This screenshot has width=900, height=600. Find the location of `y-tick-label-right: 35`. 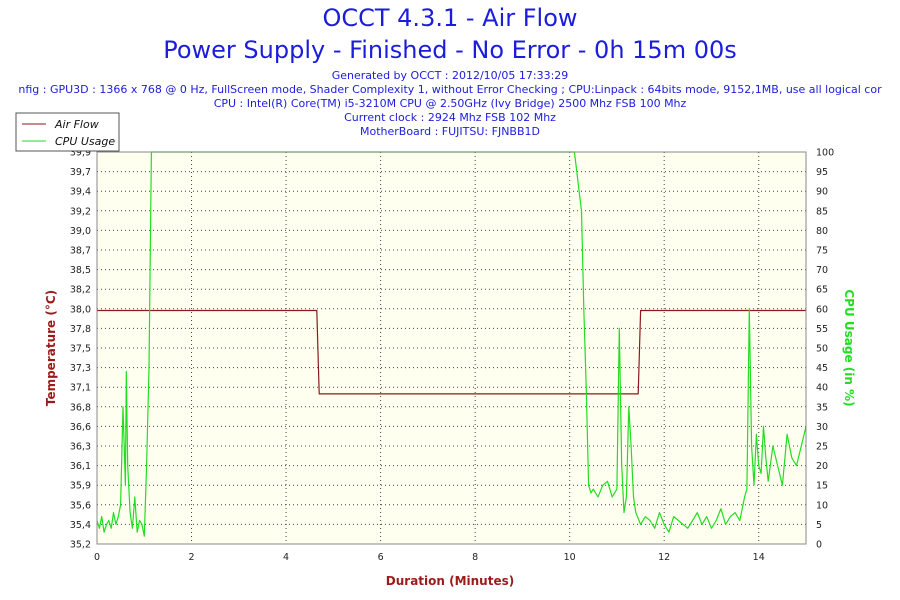

y-tick-label-right: 35 is located at coordinates (822, 407).